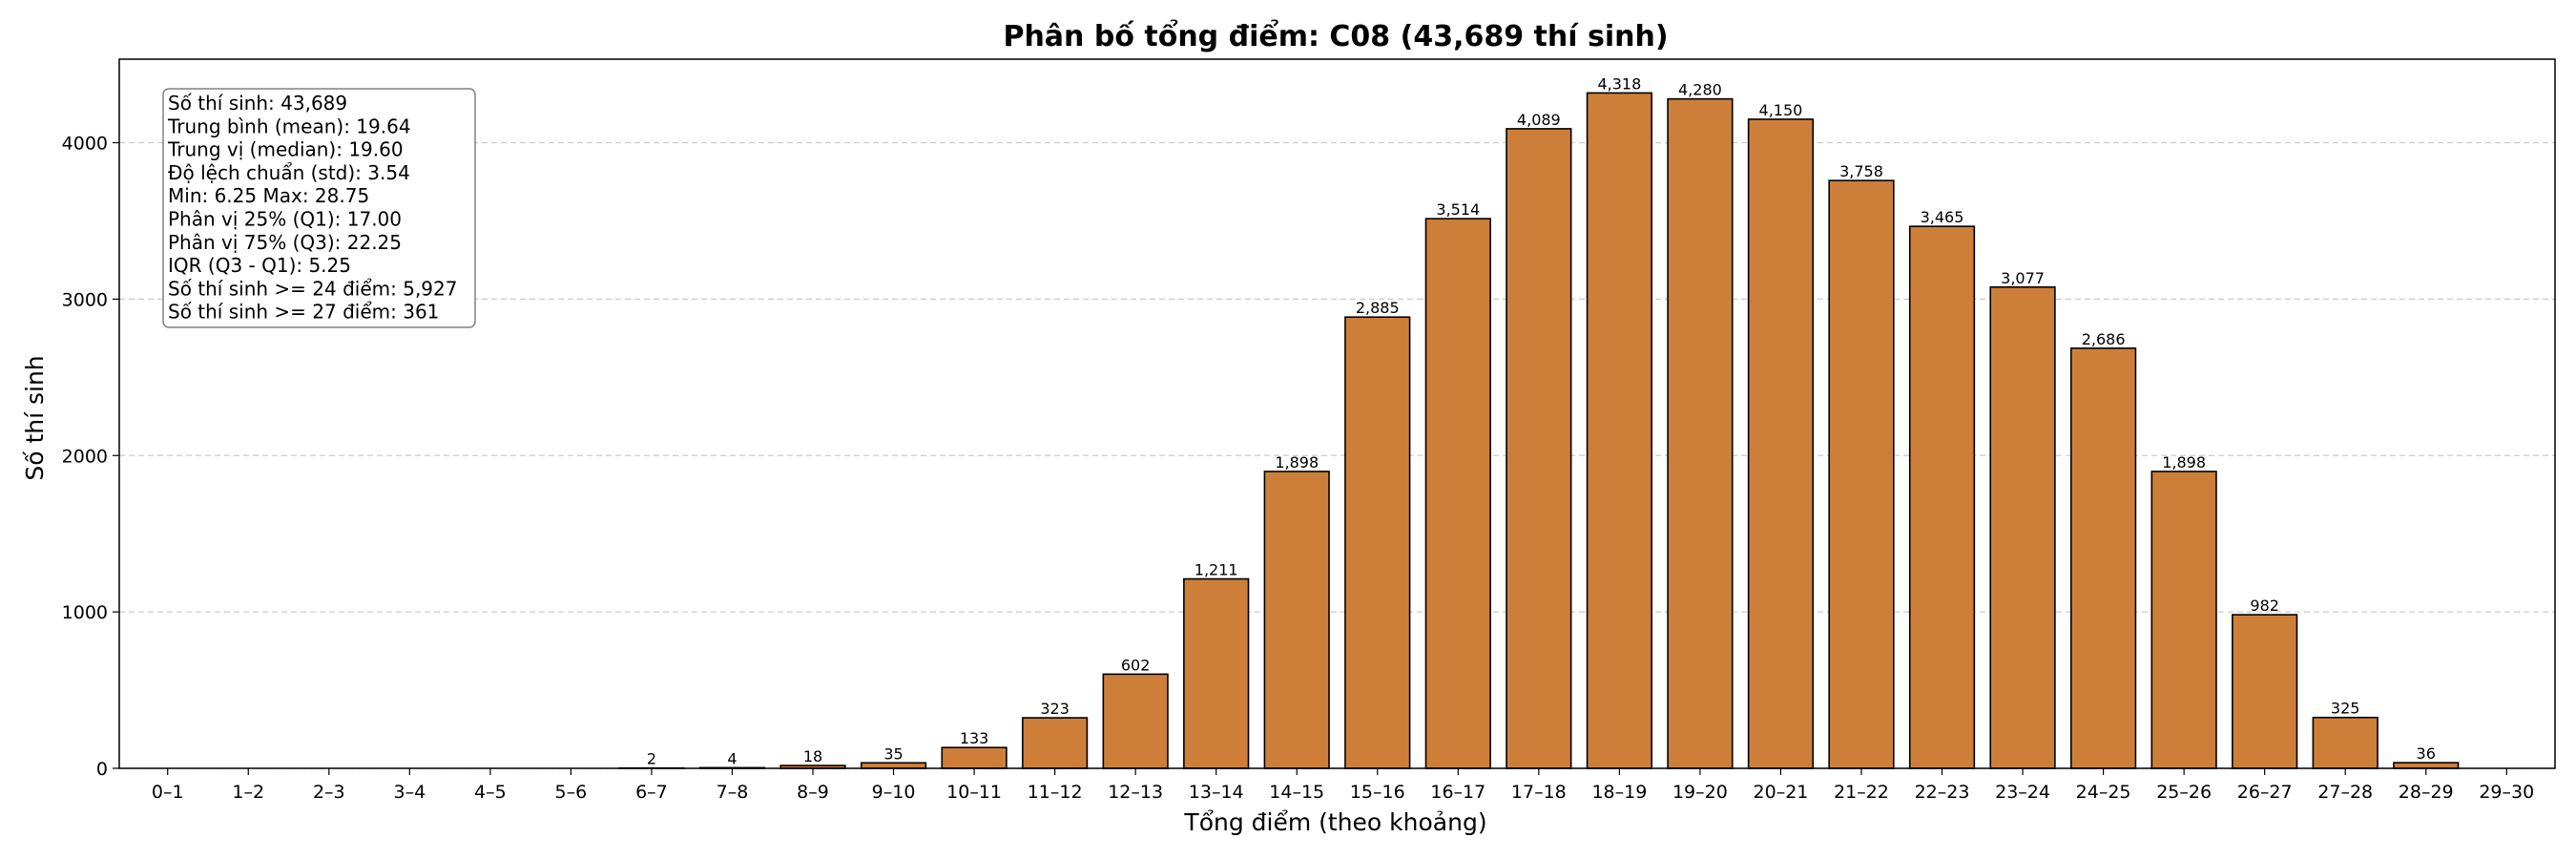  Describe the element at coordinates (85, 456) in the screenshot. I see `y-tick-label: 2000` at that location.